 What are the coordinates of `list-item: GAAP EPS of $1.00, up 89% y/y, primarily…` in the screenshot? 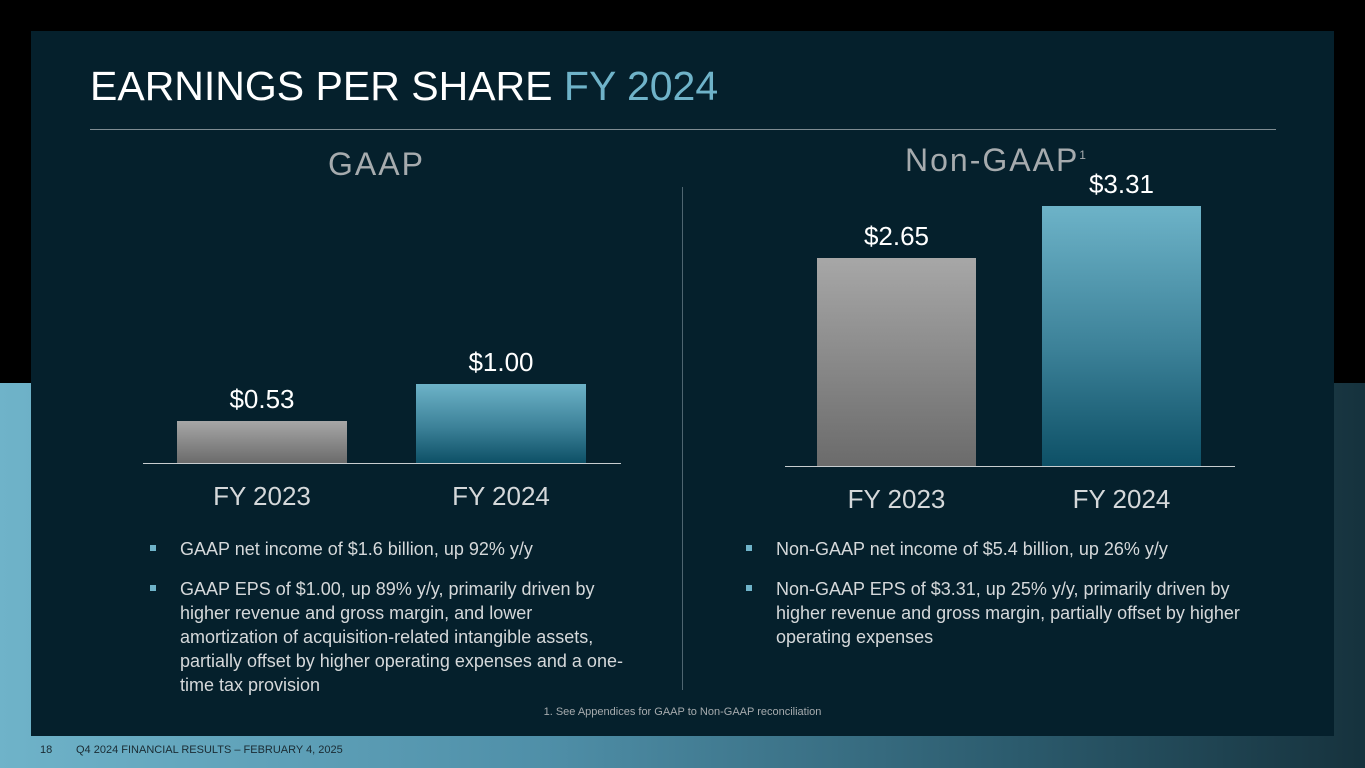 It's located at (385, 637).